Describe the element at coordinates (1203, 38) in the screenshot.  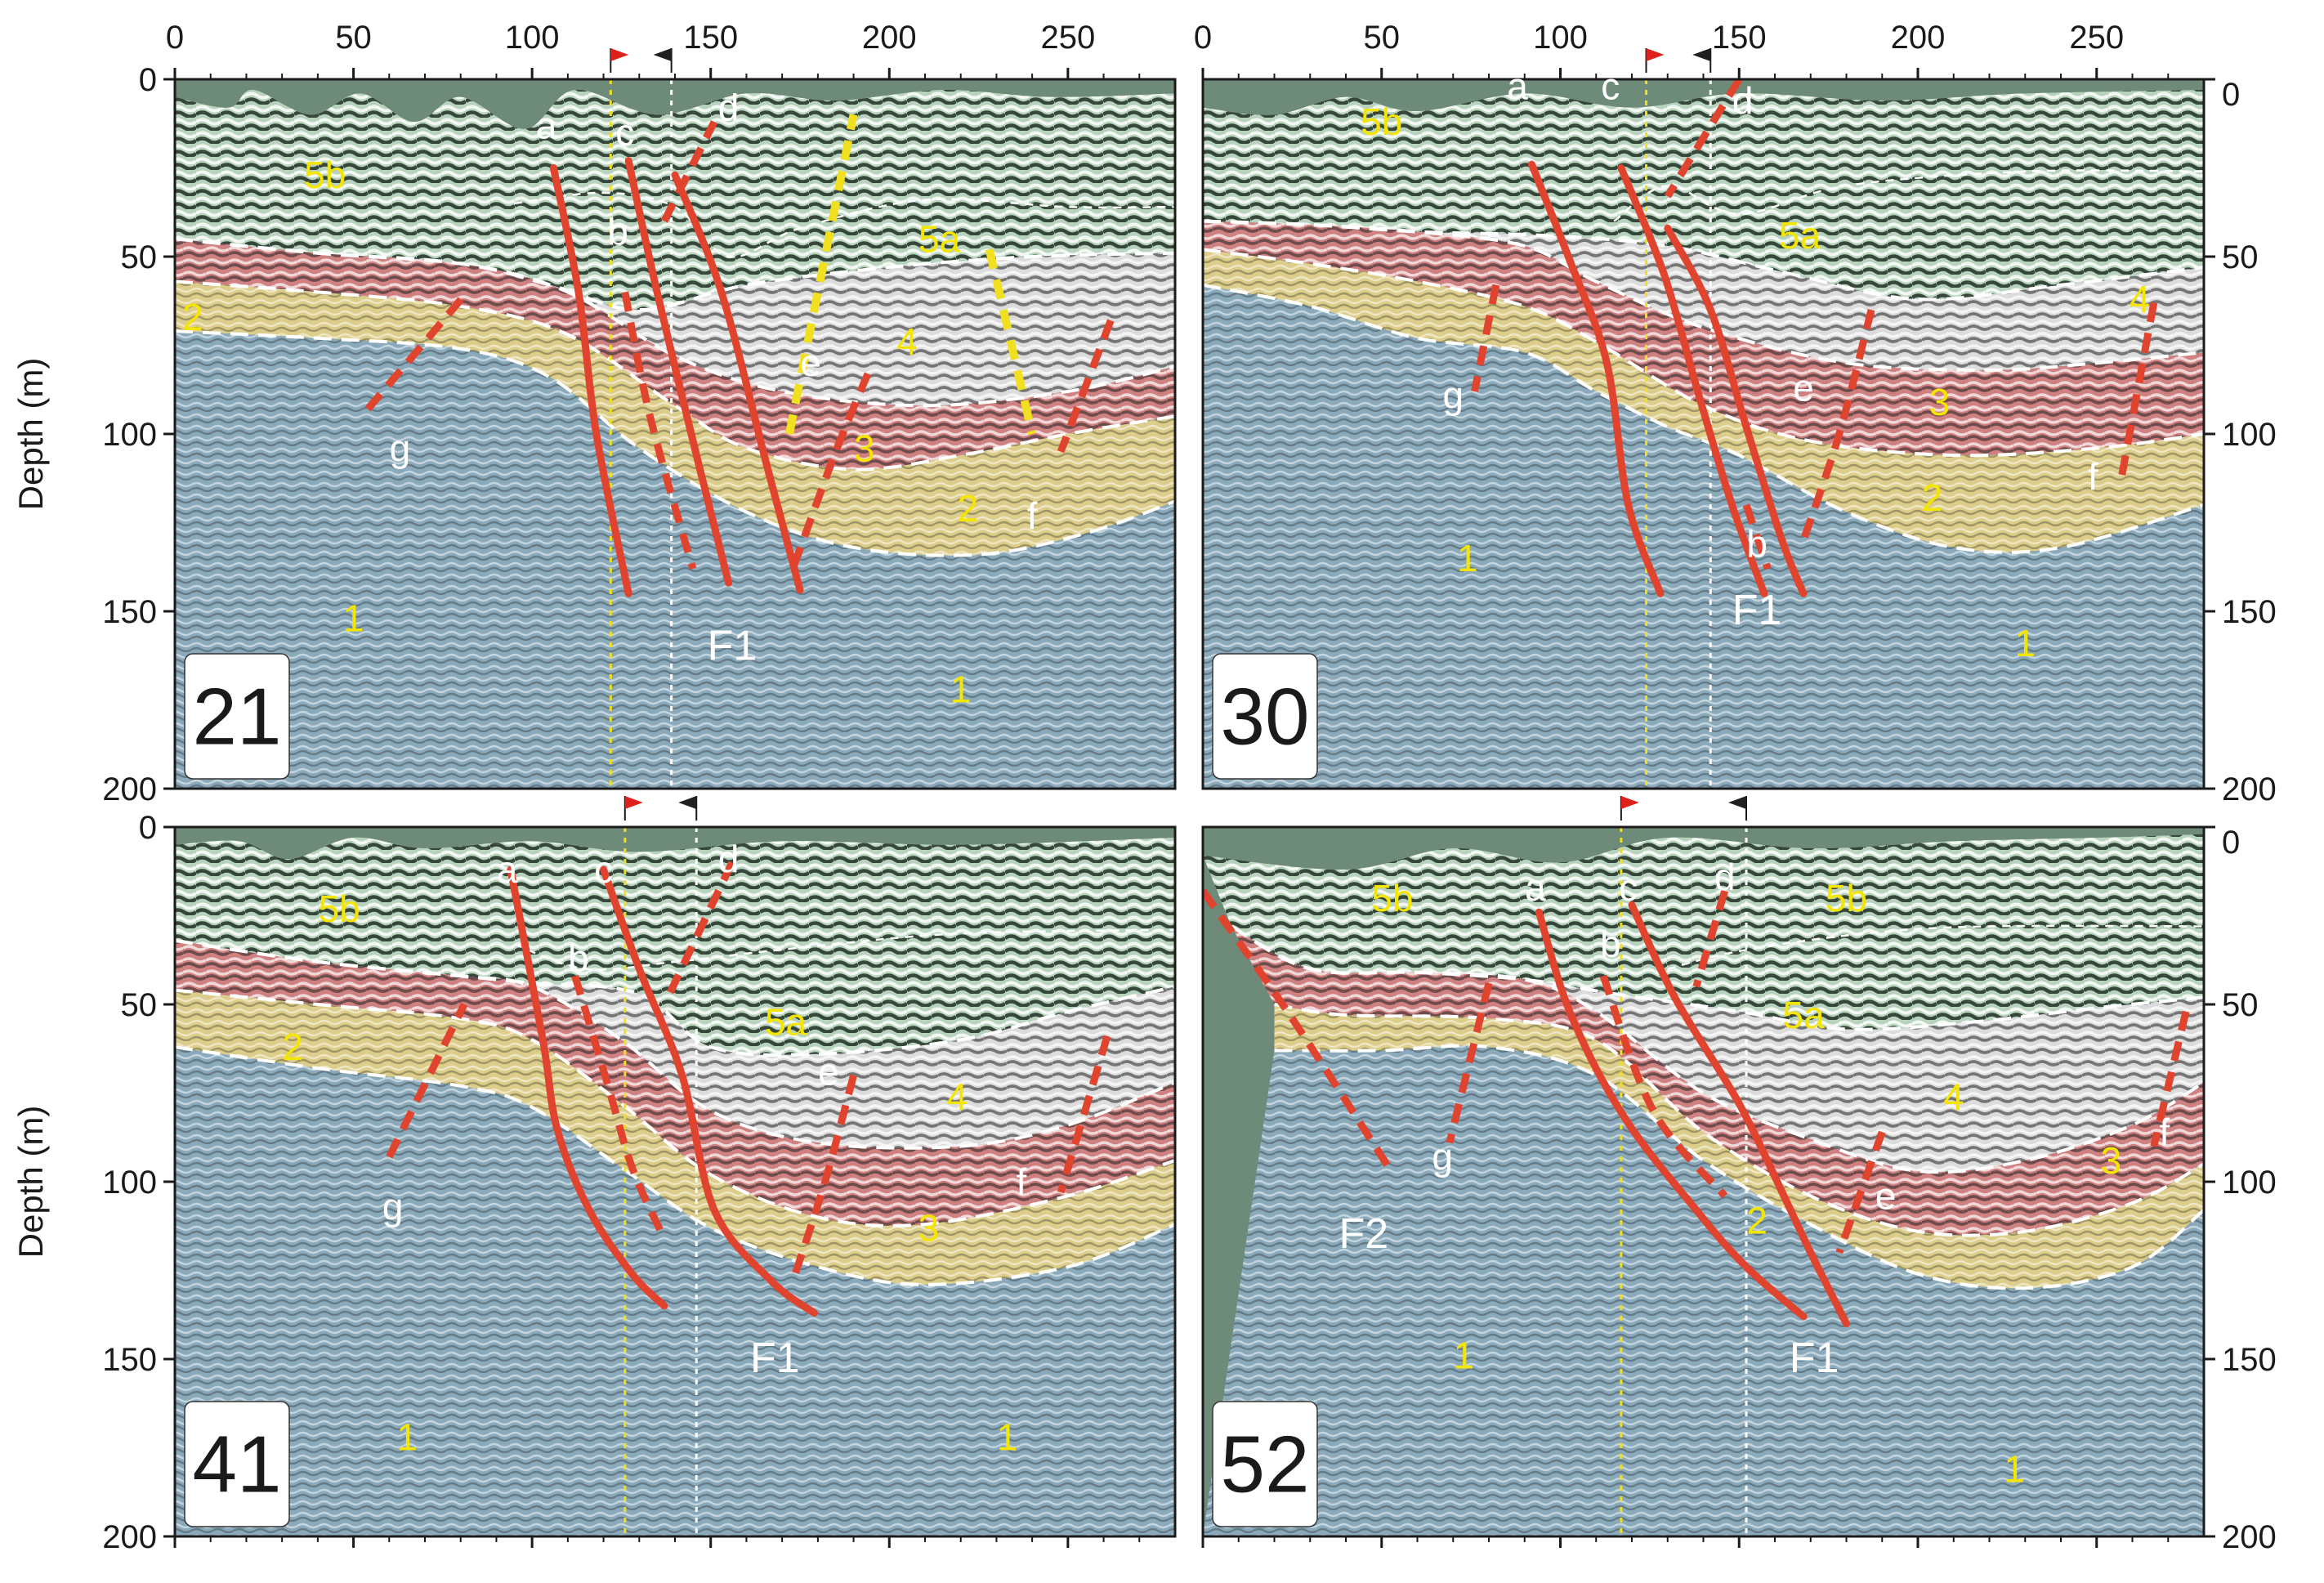
I see `x-tick-label: 0` at that location.